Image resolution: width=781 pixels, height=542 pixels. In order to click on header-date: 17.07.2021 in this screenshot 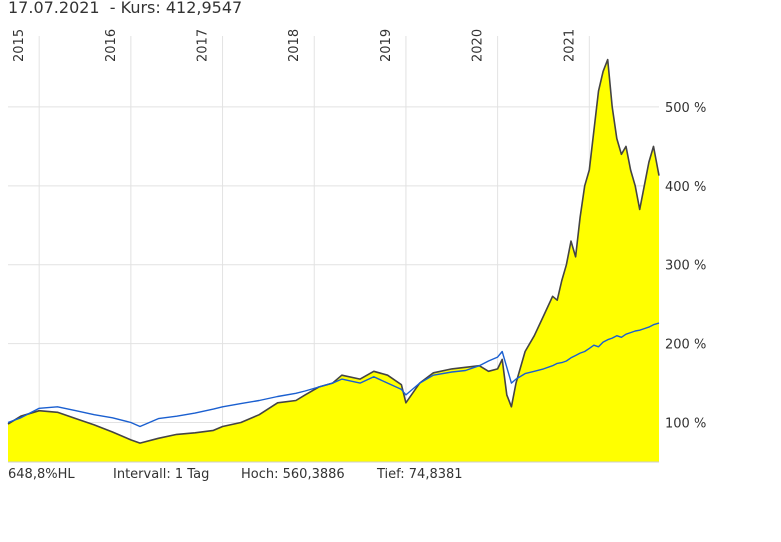, I will do `click(54, 8)`.